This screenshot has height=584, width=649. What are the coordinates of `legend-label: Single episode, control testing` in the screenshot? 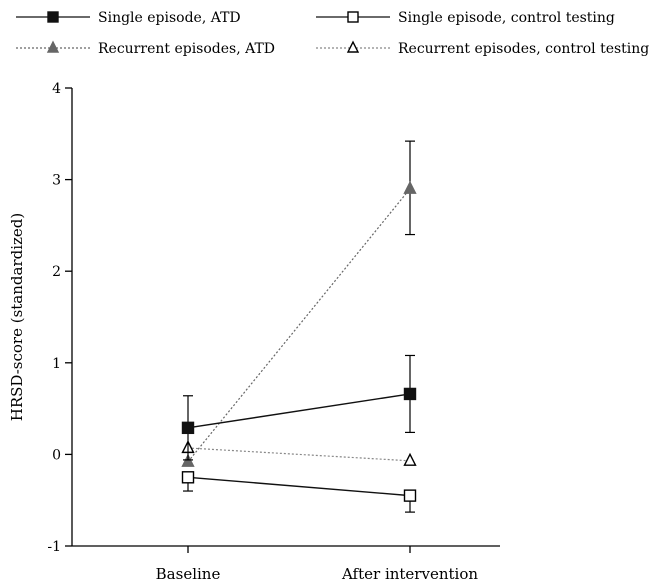 It's located at (506, 18).